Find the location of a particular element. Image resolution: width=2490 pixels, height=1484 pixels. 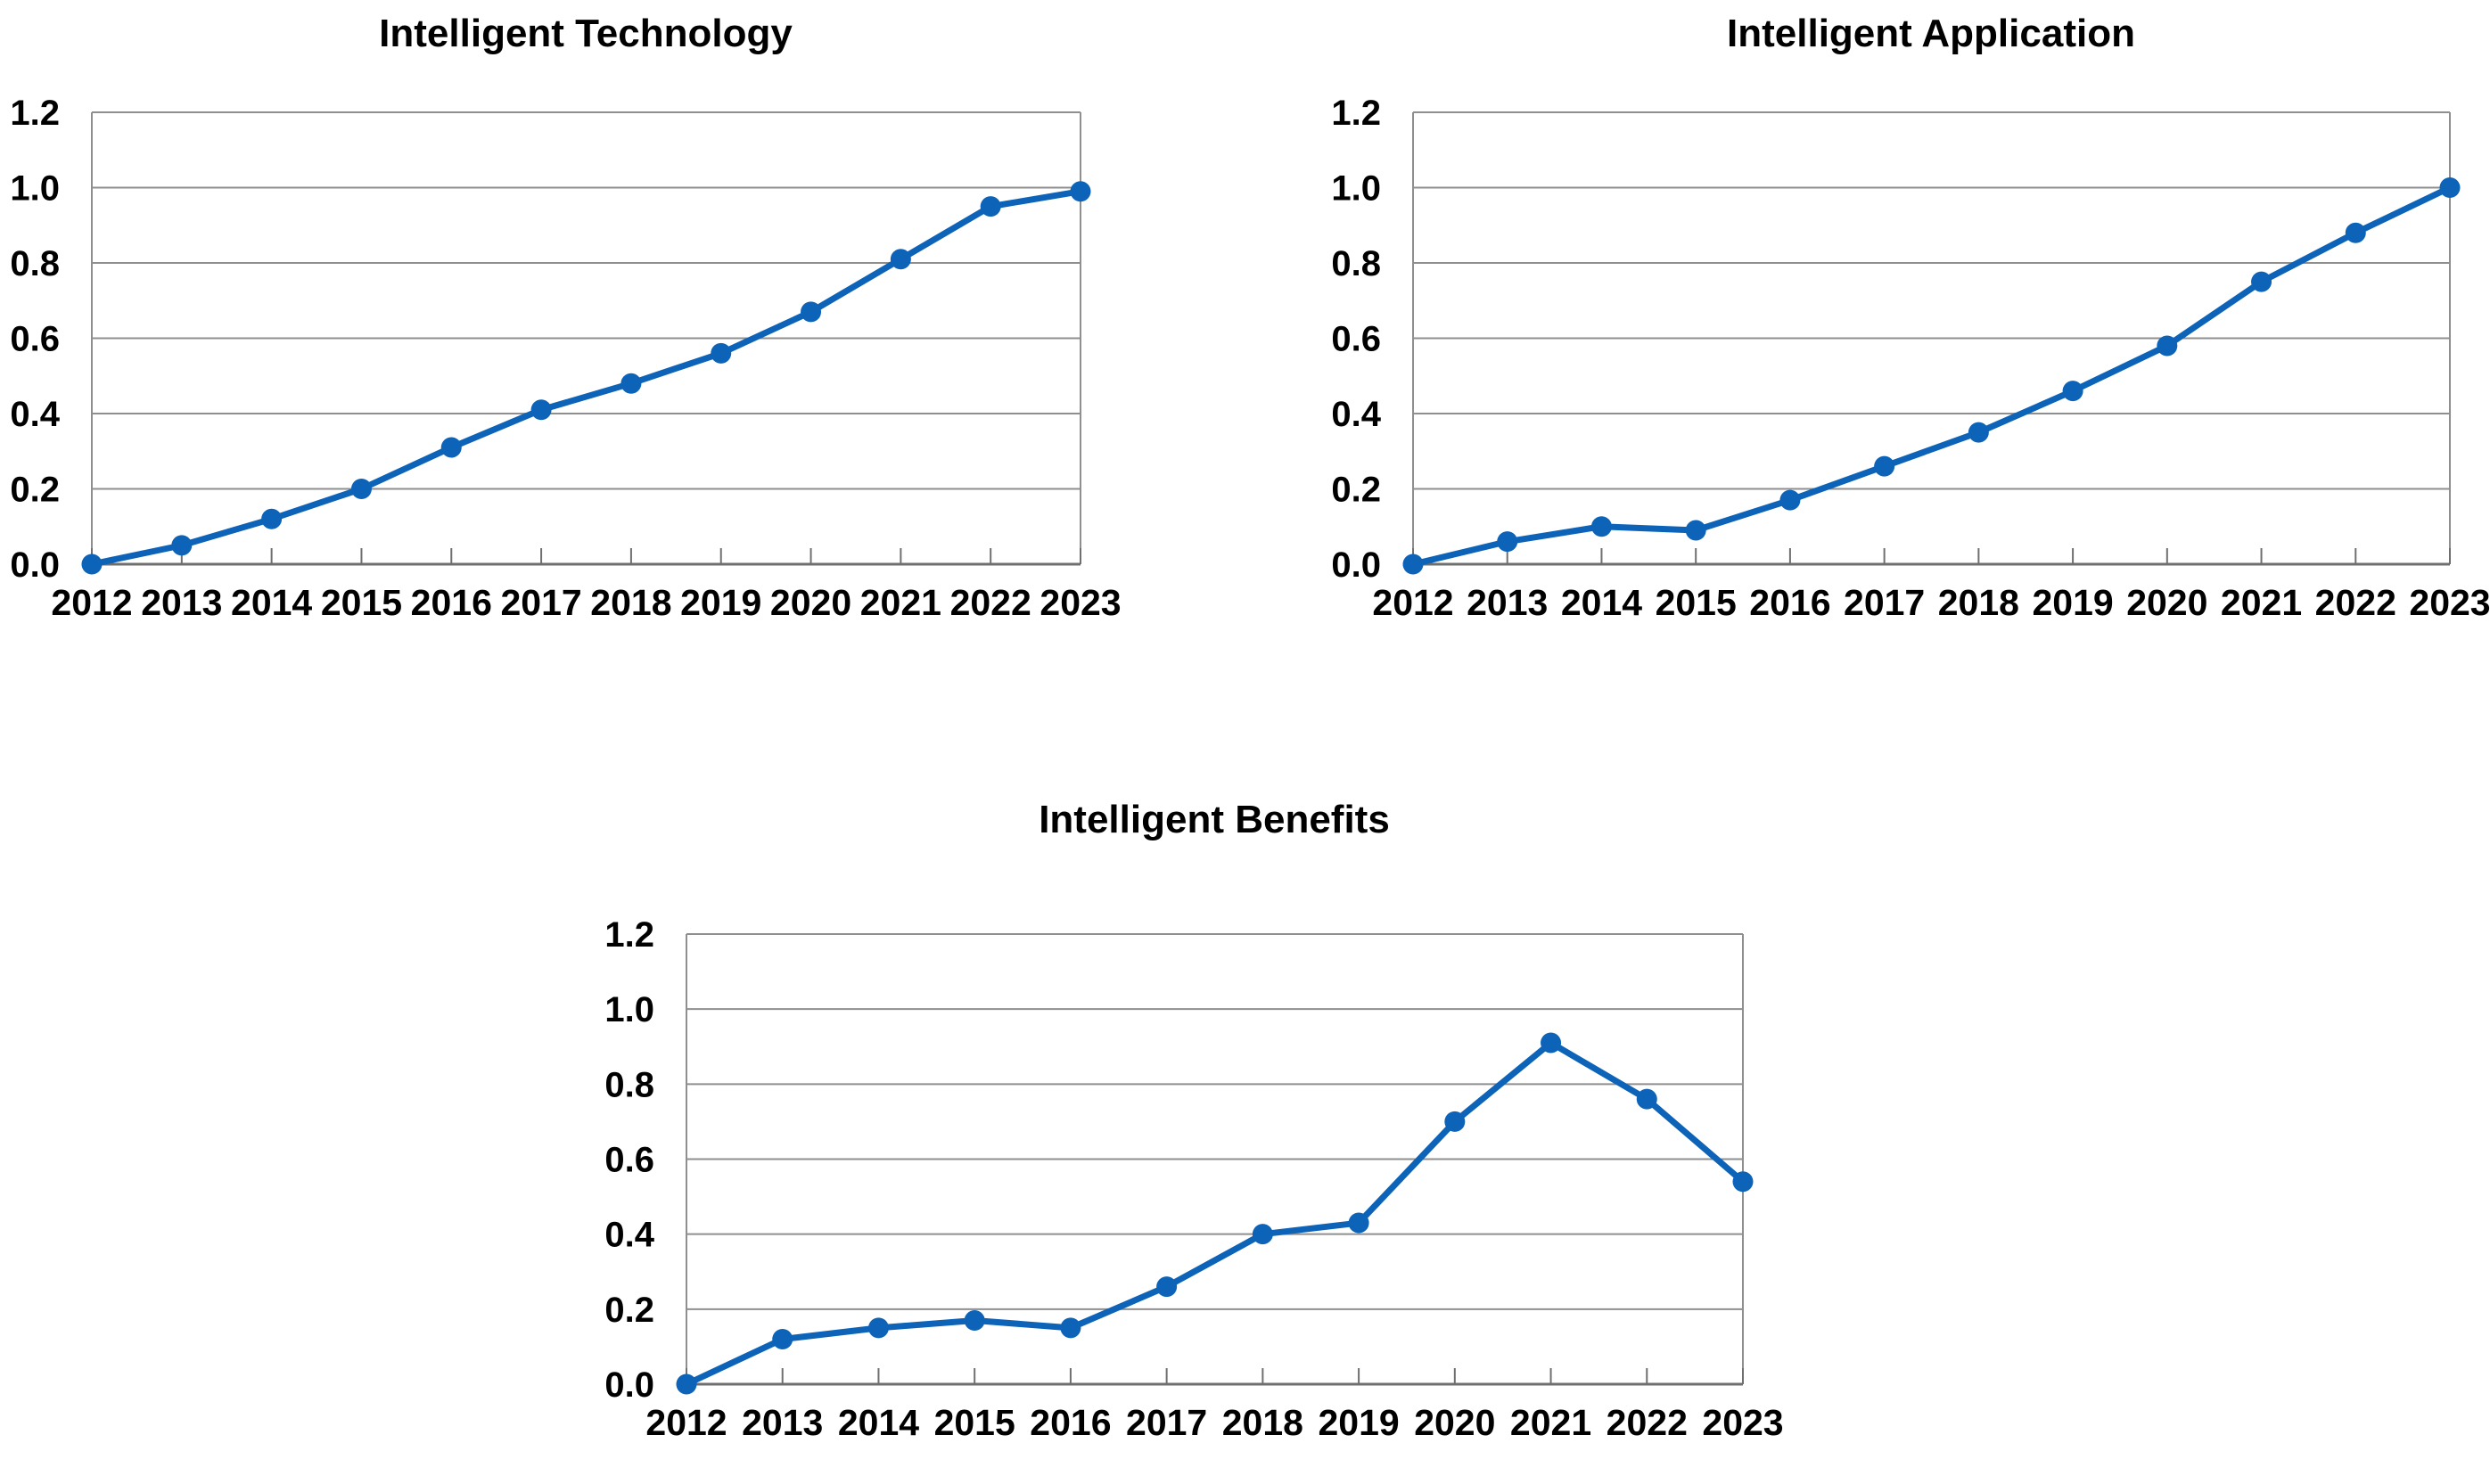

chart-title-intelligent-benefits: Intelligent Benefits is located at coordinates (1215, 819).